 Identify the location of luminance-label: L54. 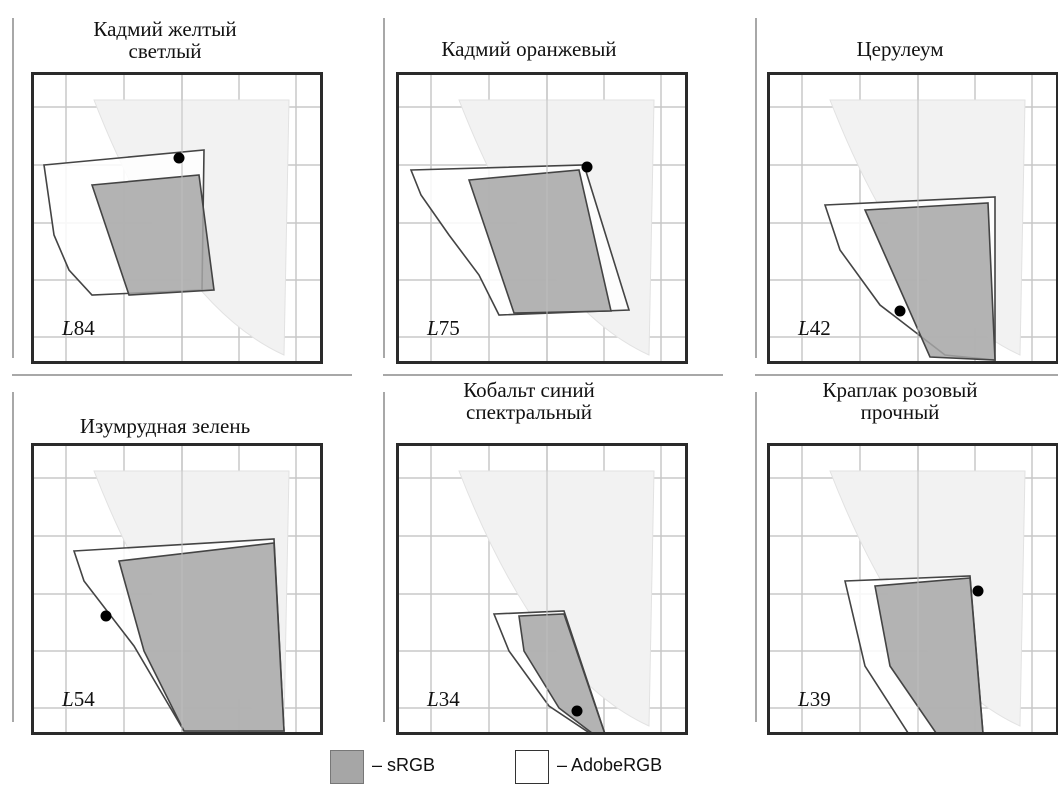
(78, 699).